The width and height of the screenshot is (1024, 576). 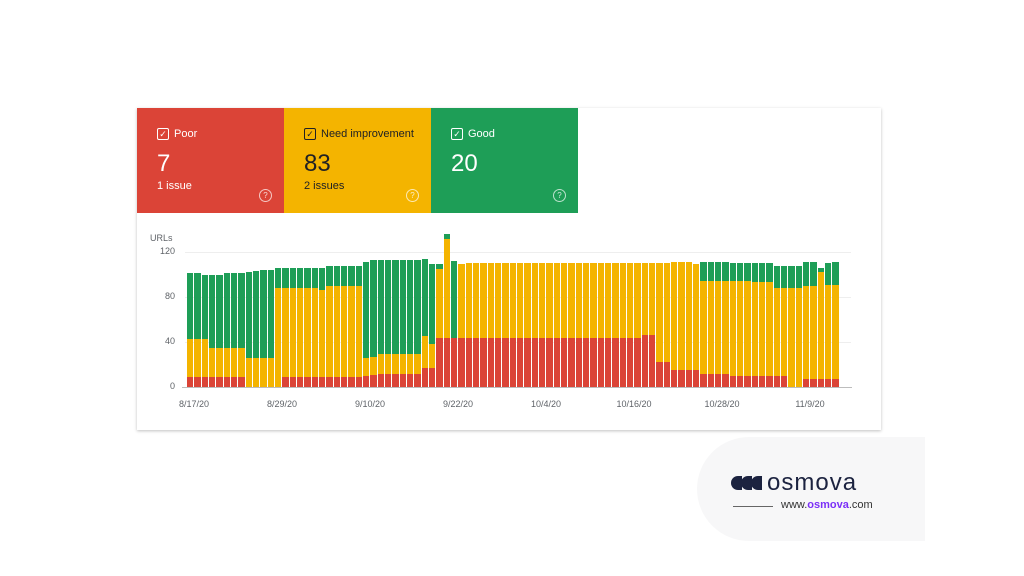 I want to click on tile-poor: ✓ Poor 7 1 issue ?, so click(x=210, y=160).